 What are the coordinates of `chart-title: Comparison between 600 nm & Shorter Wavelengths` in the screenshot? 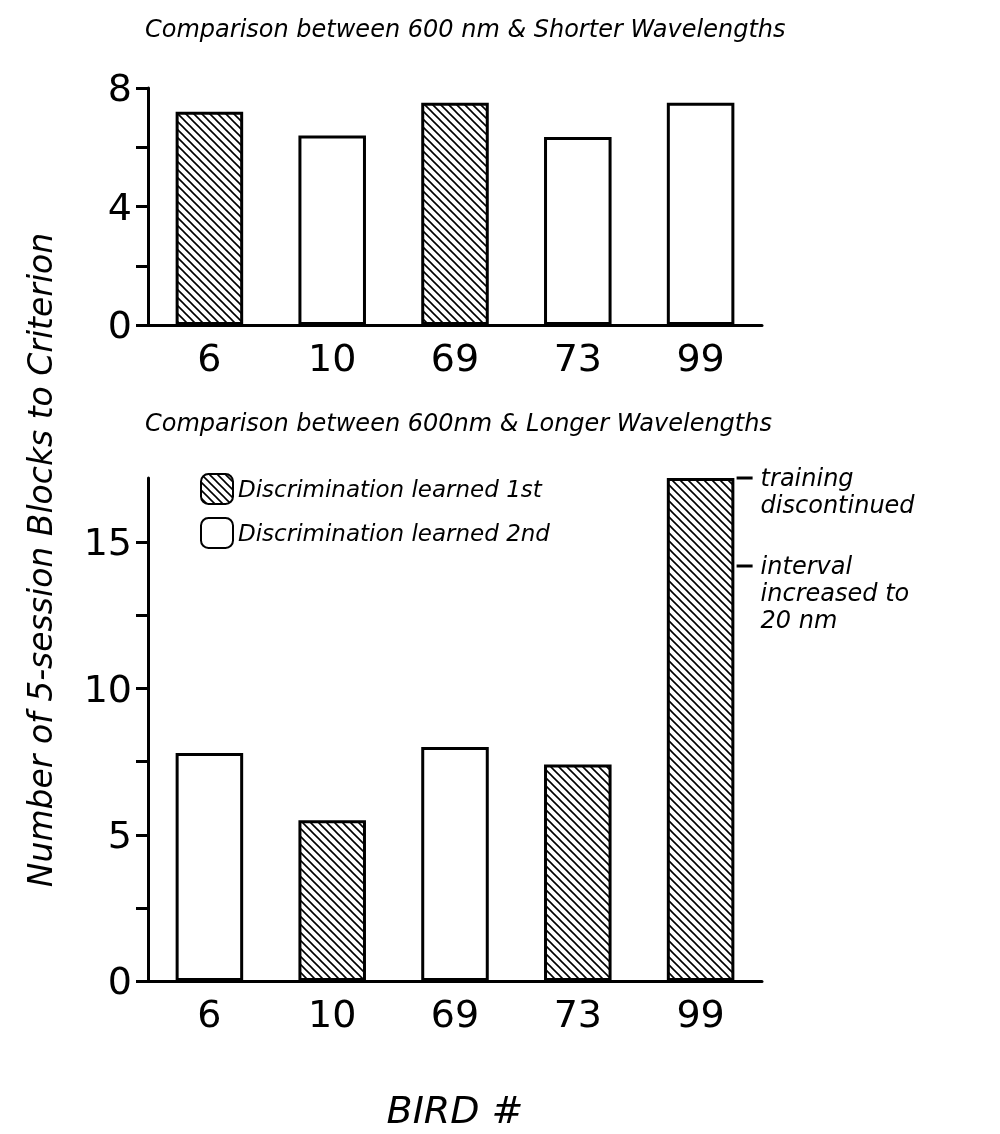 It's located at (465, 29).